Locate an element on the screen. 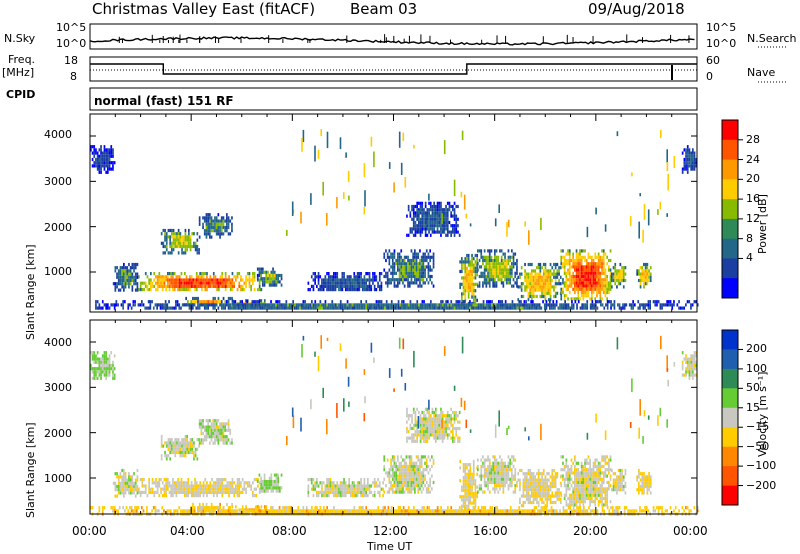 The image size is (800, 554). date-label: 09/Aug/2018 is located at coordinates (636, 9).